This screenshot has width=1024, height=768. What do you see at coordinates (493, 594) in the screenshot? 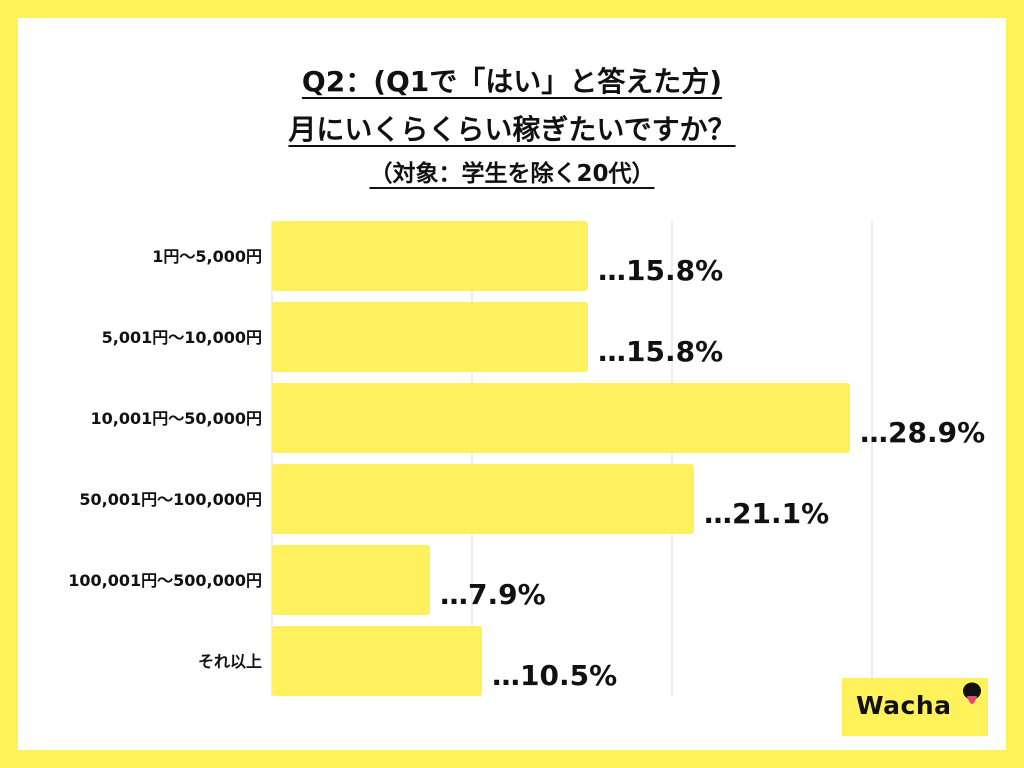
I see `value-label-4: …7.9%` at bounding box center [493, 594].